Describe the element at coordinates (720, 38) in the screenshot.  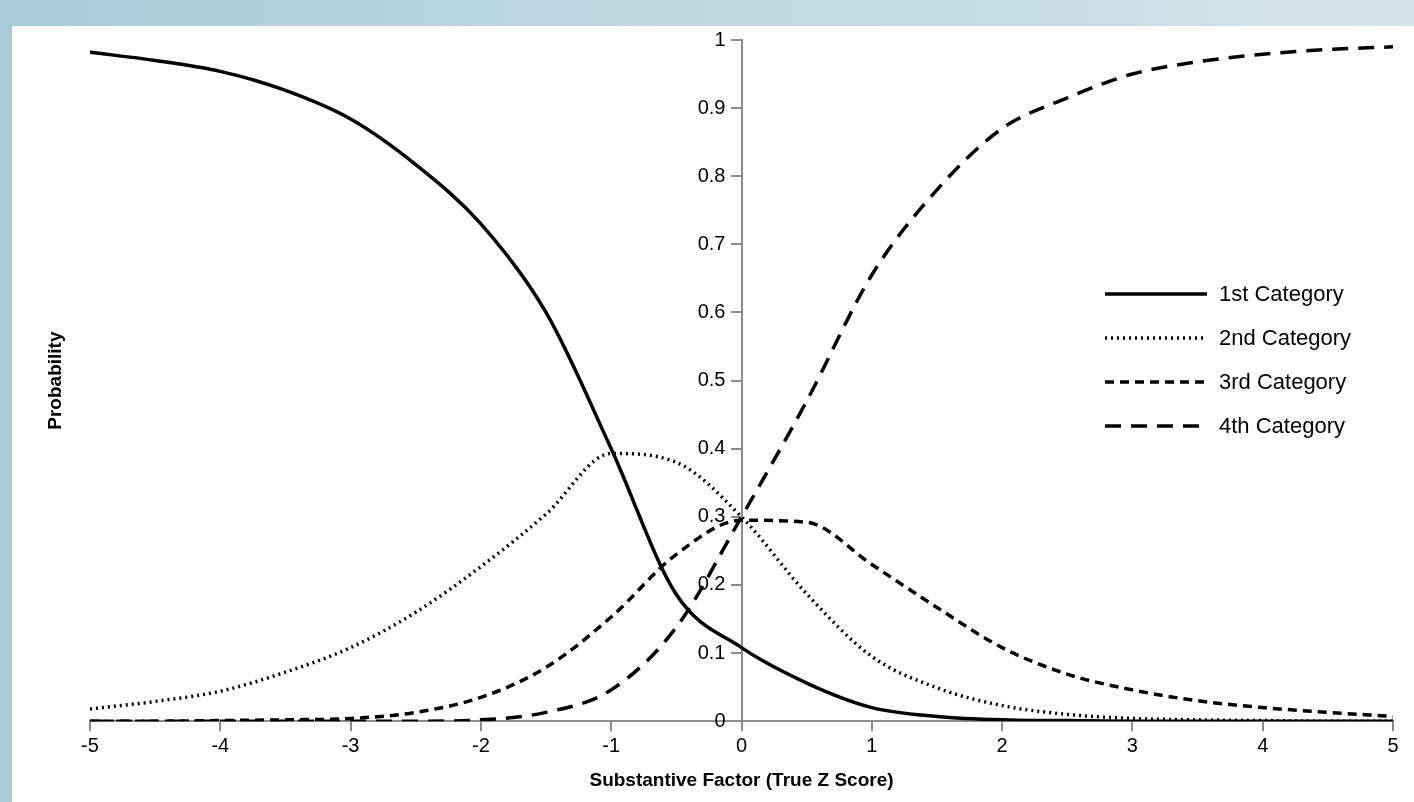
I see `y-tick-label: 1` at that location.